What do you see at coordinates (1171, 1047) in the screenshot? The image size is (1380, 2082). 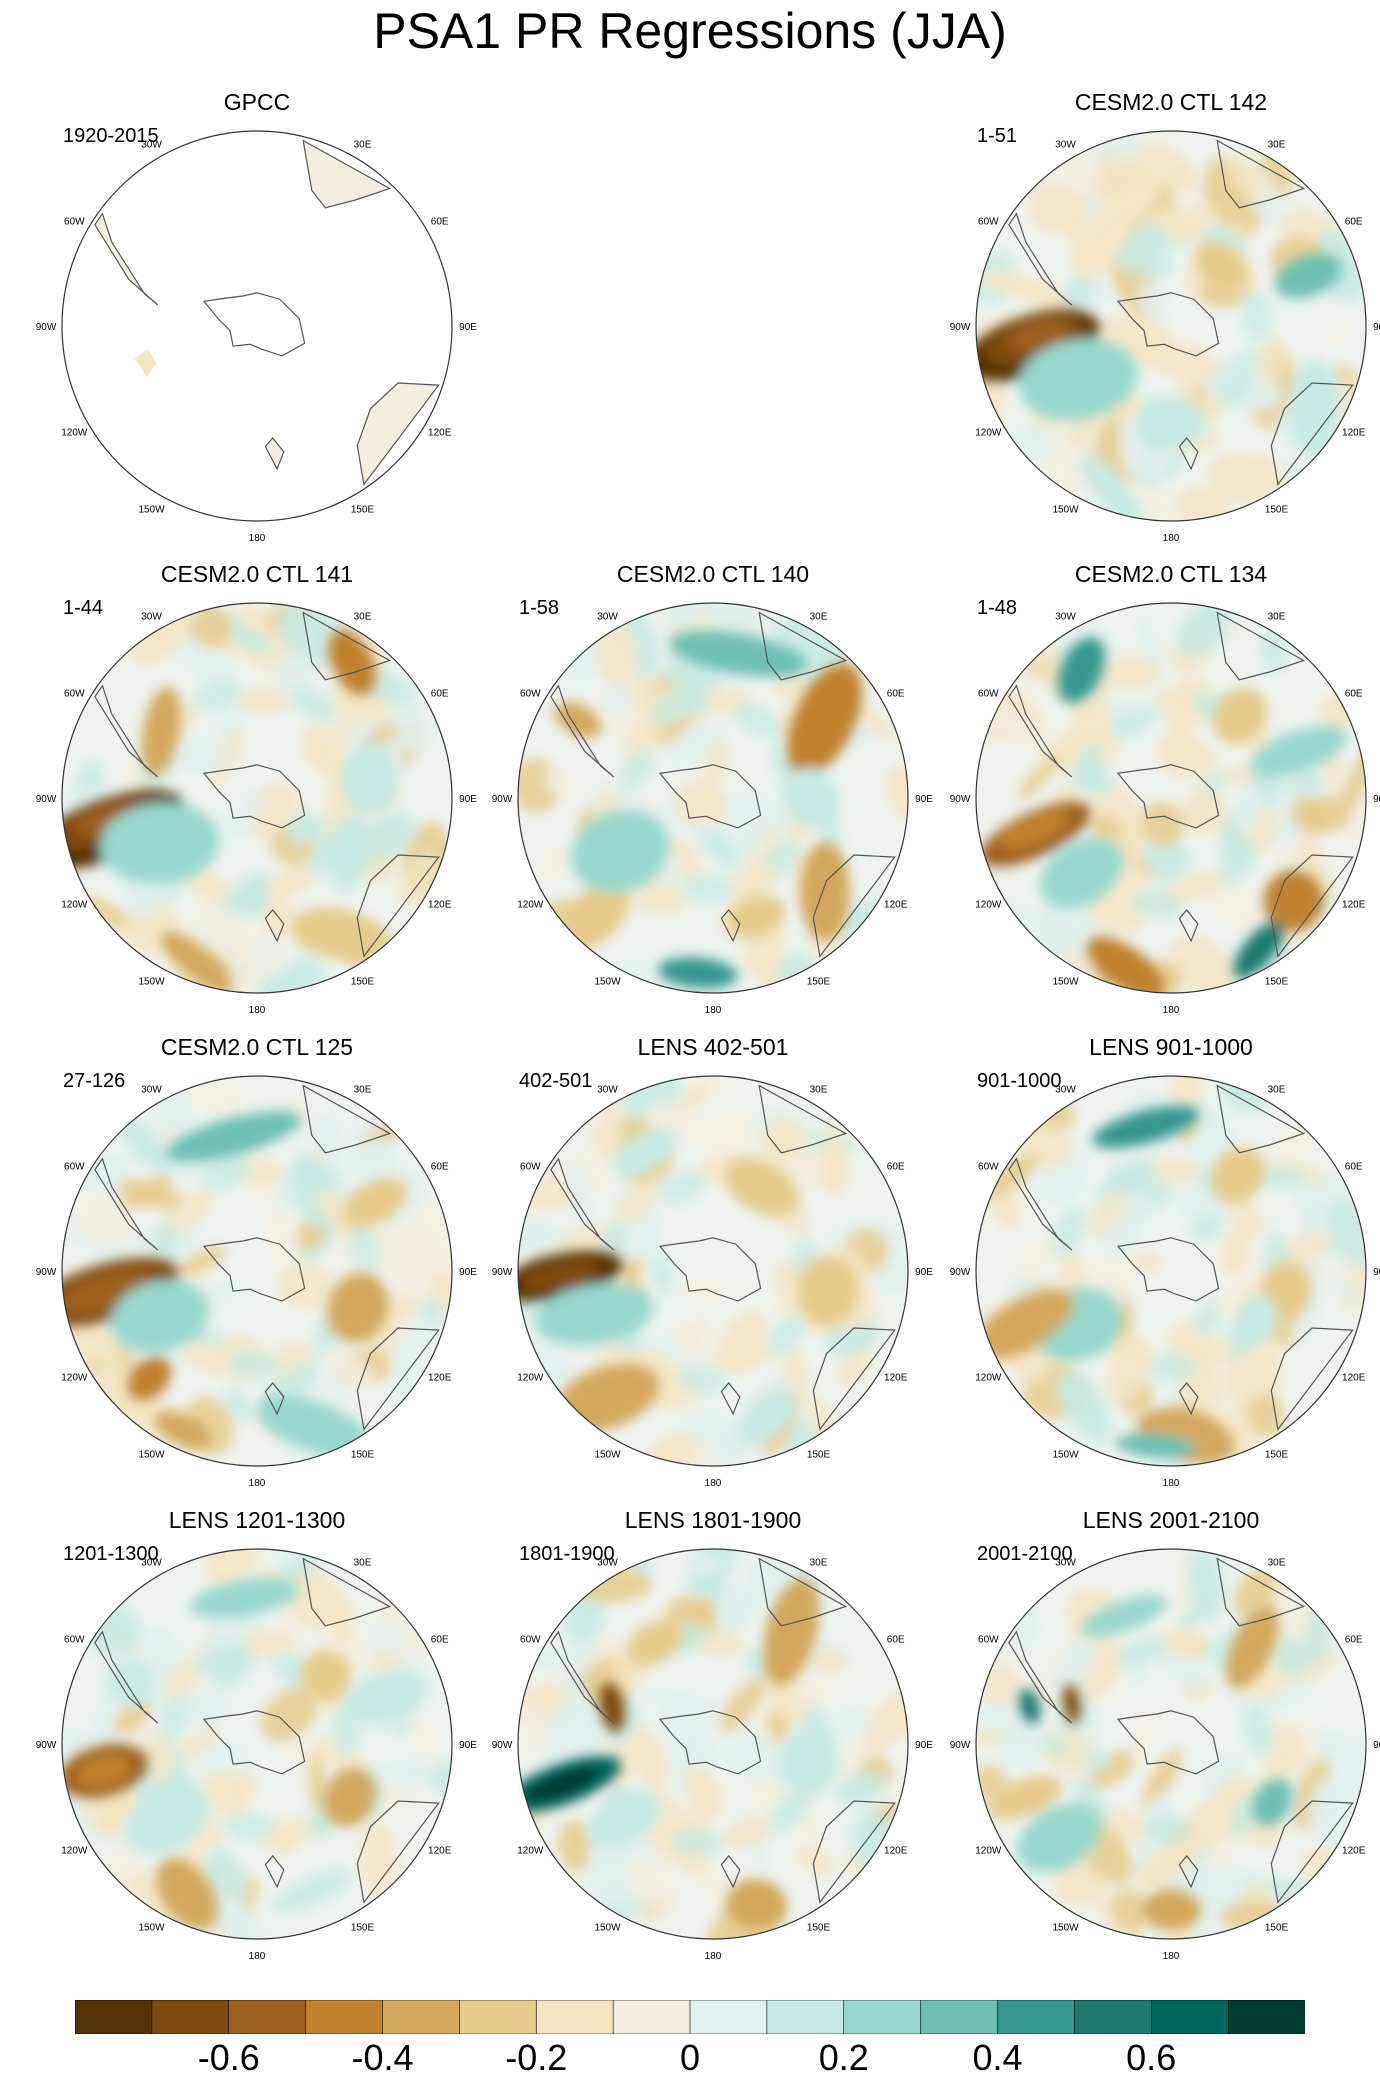 I see `panel-title: LENS 901-1000` at bounding box center [1171, 1047].